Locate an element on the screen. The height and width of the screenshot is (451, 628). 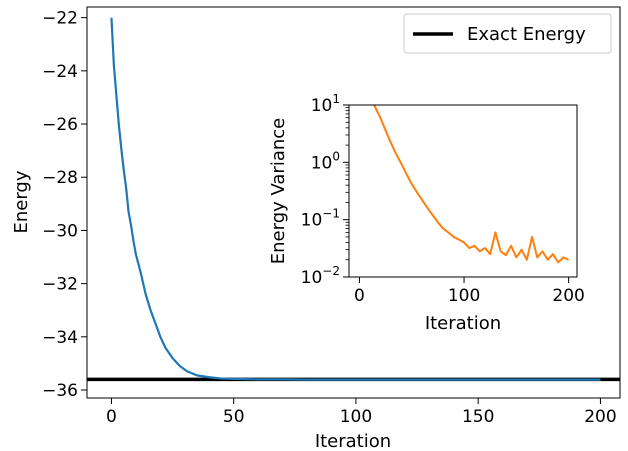
main-y-tick-label: −24 is located at coordinates (60, 72).